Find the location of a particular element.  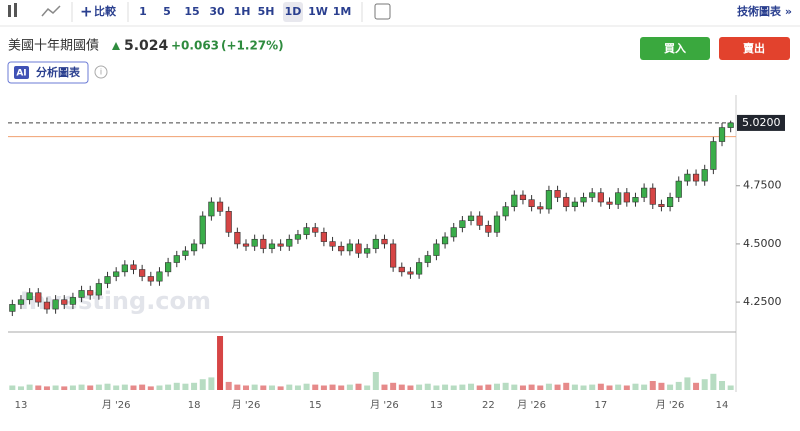

info-icon is located at coordinates (101, 72).